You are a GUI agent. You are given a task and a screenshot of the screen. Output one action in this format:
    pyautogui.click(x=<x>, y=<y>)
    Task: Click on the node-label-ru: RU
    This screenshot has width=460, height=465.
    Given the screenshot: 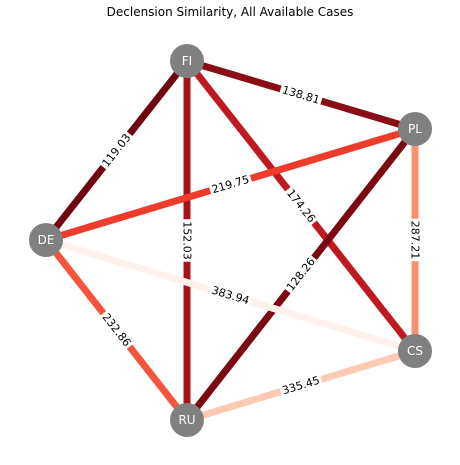 What is the action you would take?
    pyautogui.click(x=186, y=420)
    